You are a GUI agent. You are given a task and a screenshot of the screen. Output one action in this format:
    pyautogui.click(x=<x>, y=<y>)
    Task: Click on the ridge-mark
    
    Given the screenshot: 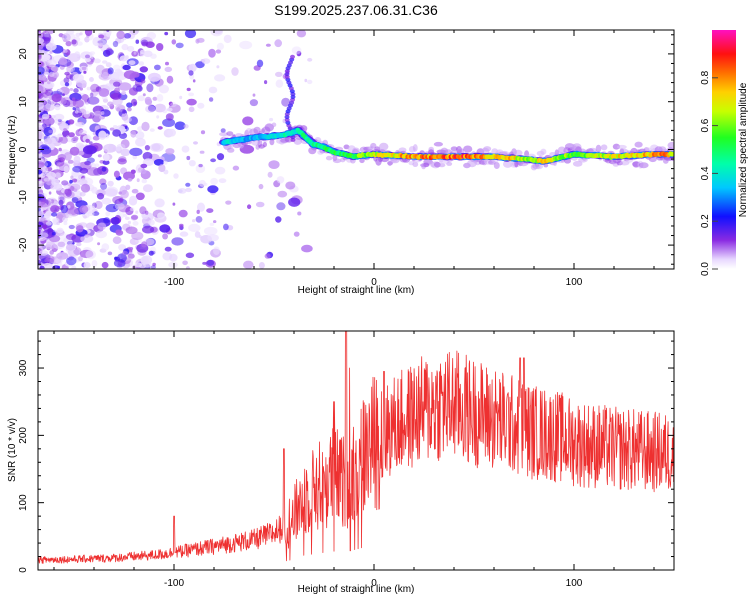 What is the action you would take?
    pyautogui.click(x=672, y=154)
    